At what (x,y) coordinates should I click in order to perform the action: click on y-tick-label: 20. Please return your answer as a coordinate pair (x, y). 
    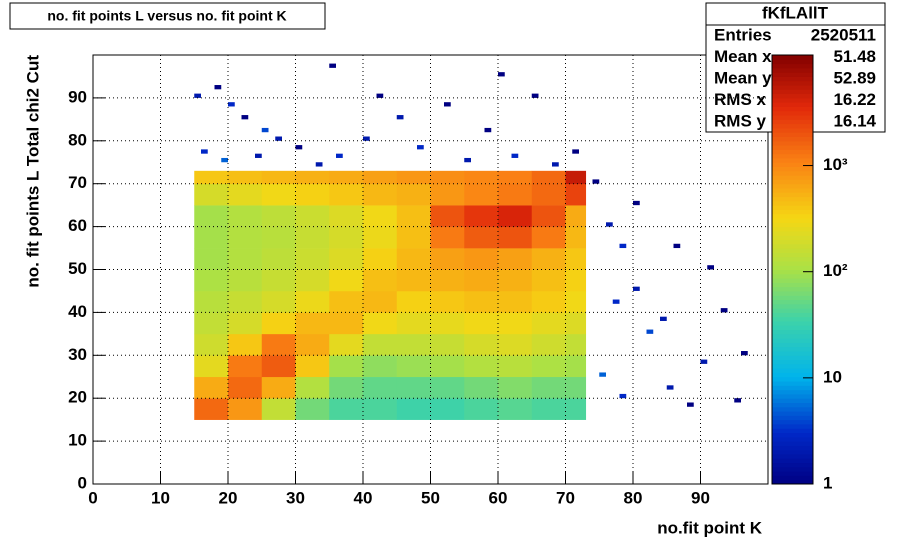
    Looking at the image, I should click on (77, 397).